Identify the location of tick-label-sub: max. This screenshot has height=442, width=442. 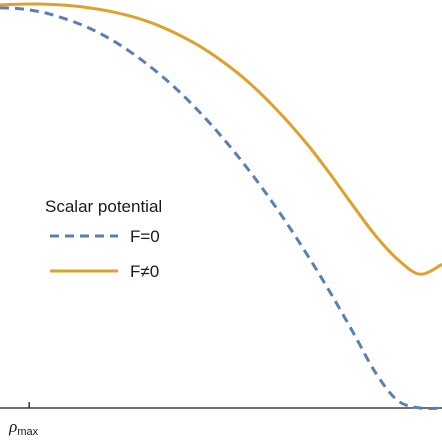
(27, 432).